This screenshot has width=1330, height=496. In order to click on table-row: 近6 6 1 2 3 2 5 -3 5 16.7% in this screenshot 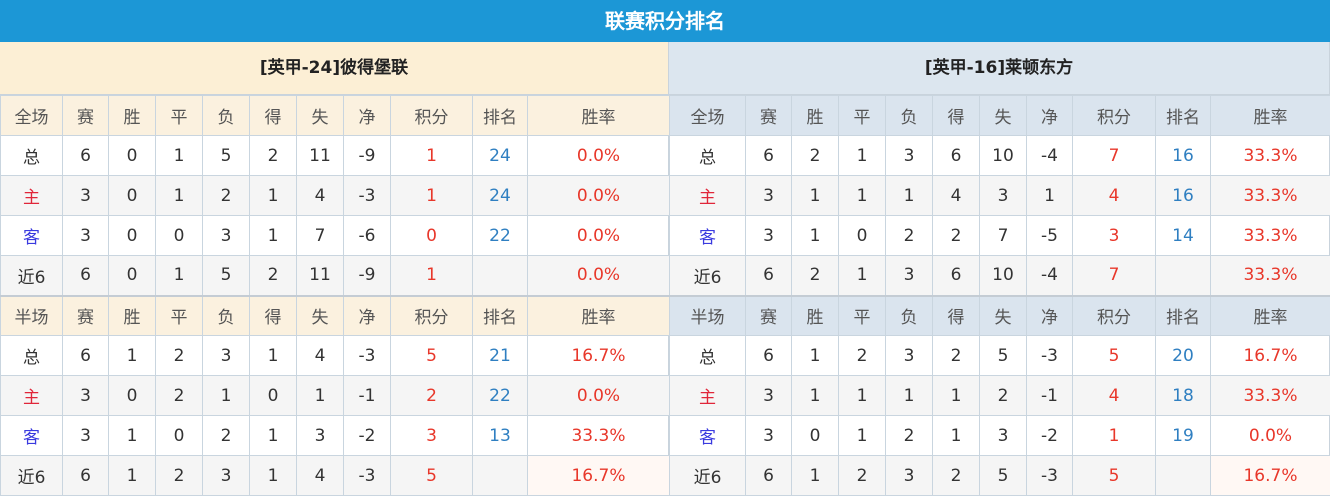, I will do `click(999, 475)`.